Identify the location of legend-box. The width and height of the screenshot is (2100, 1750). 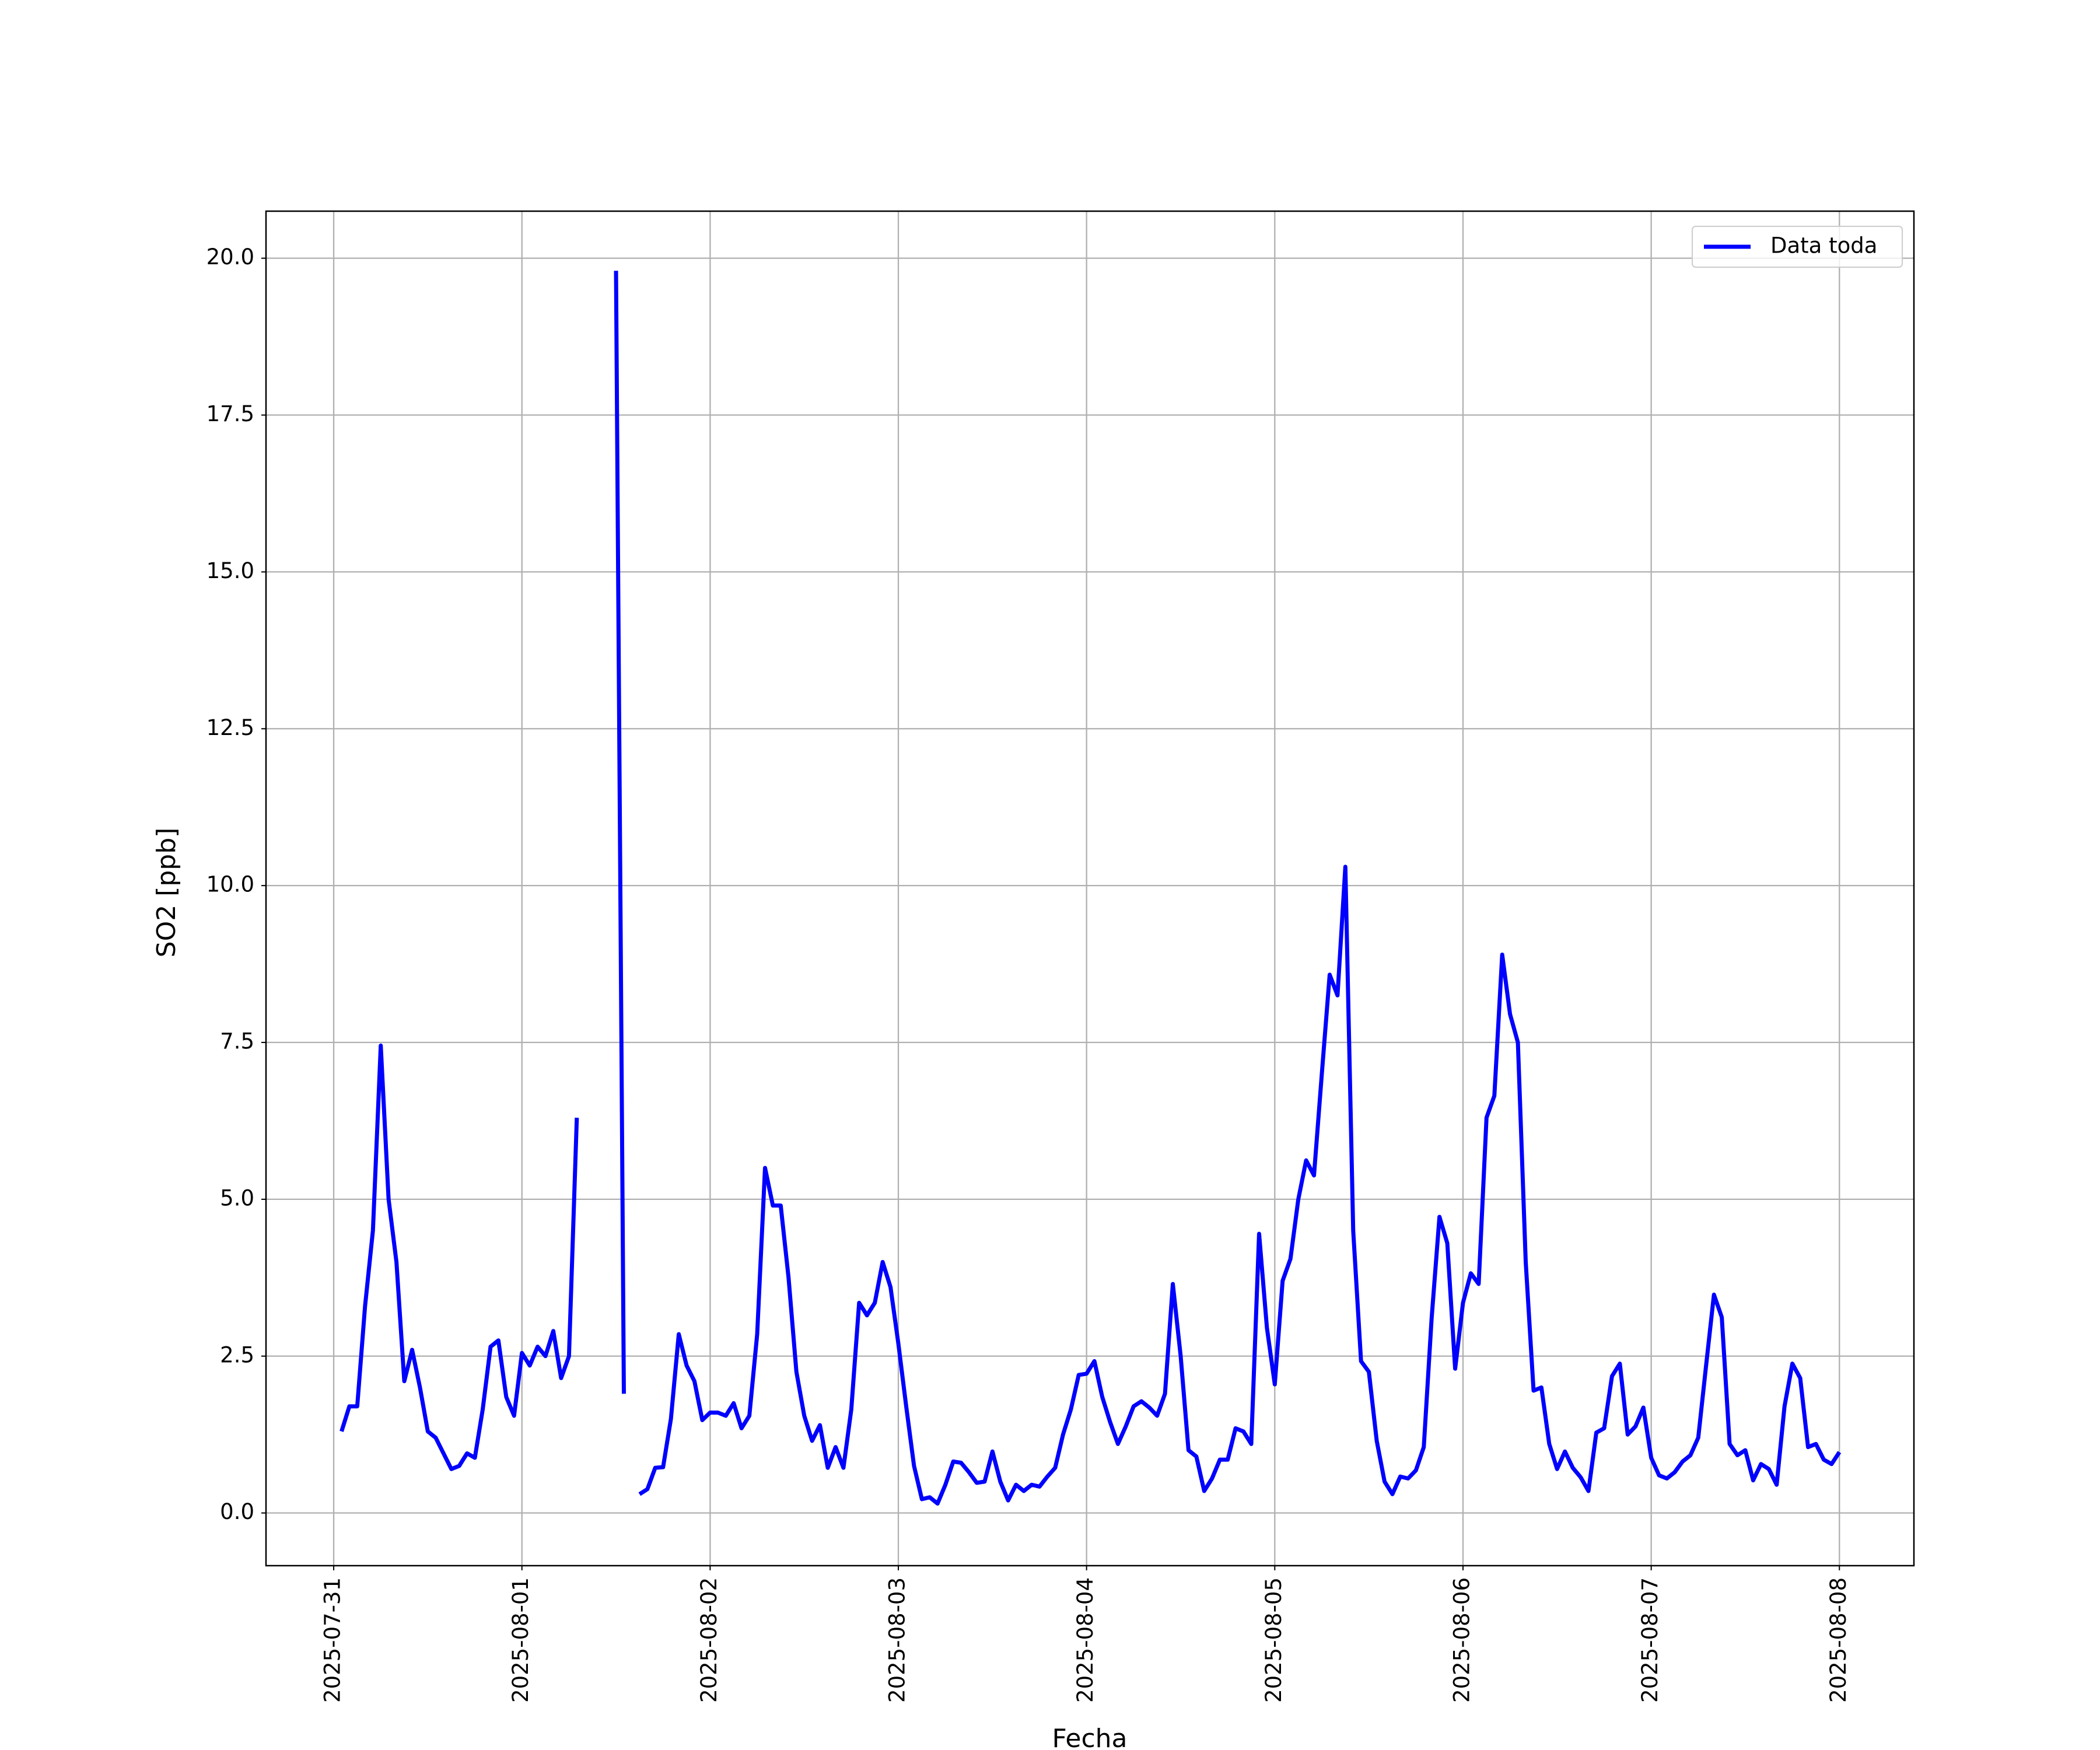
(1797, 247).